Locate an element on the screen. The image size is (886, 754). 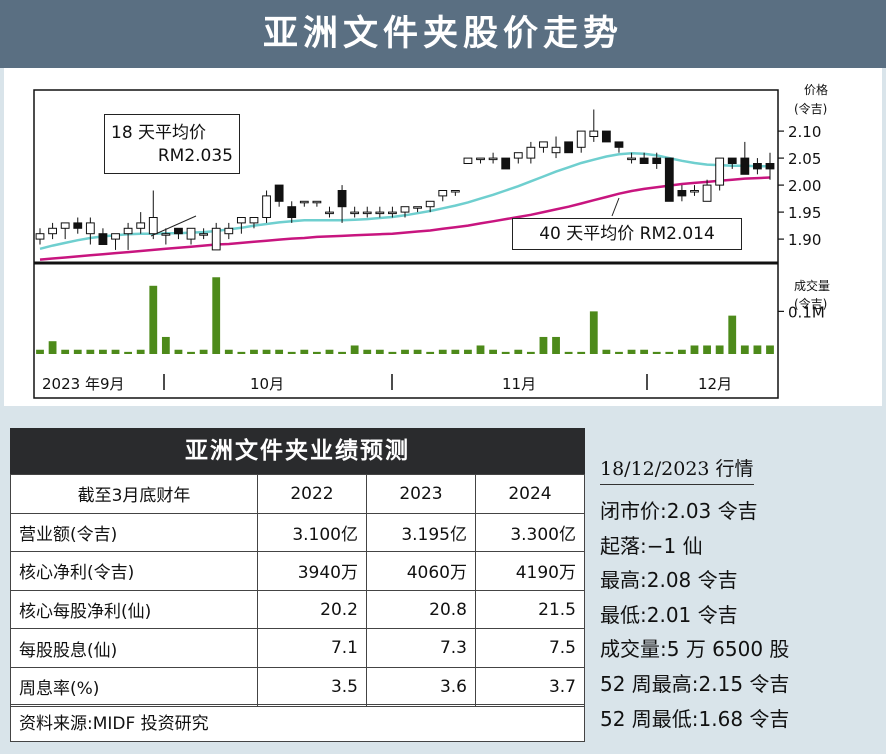
table-header-row: 截至3月底财年 2022 2023 2024 is located at coordinates (297, 494).